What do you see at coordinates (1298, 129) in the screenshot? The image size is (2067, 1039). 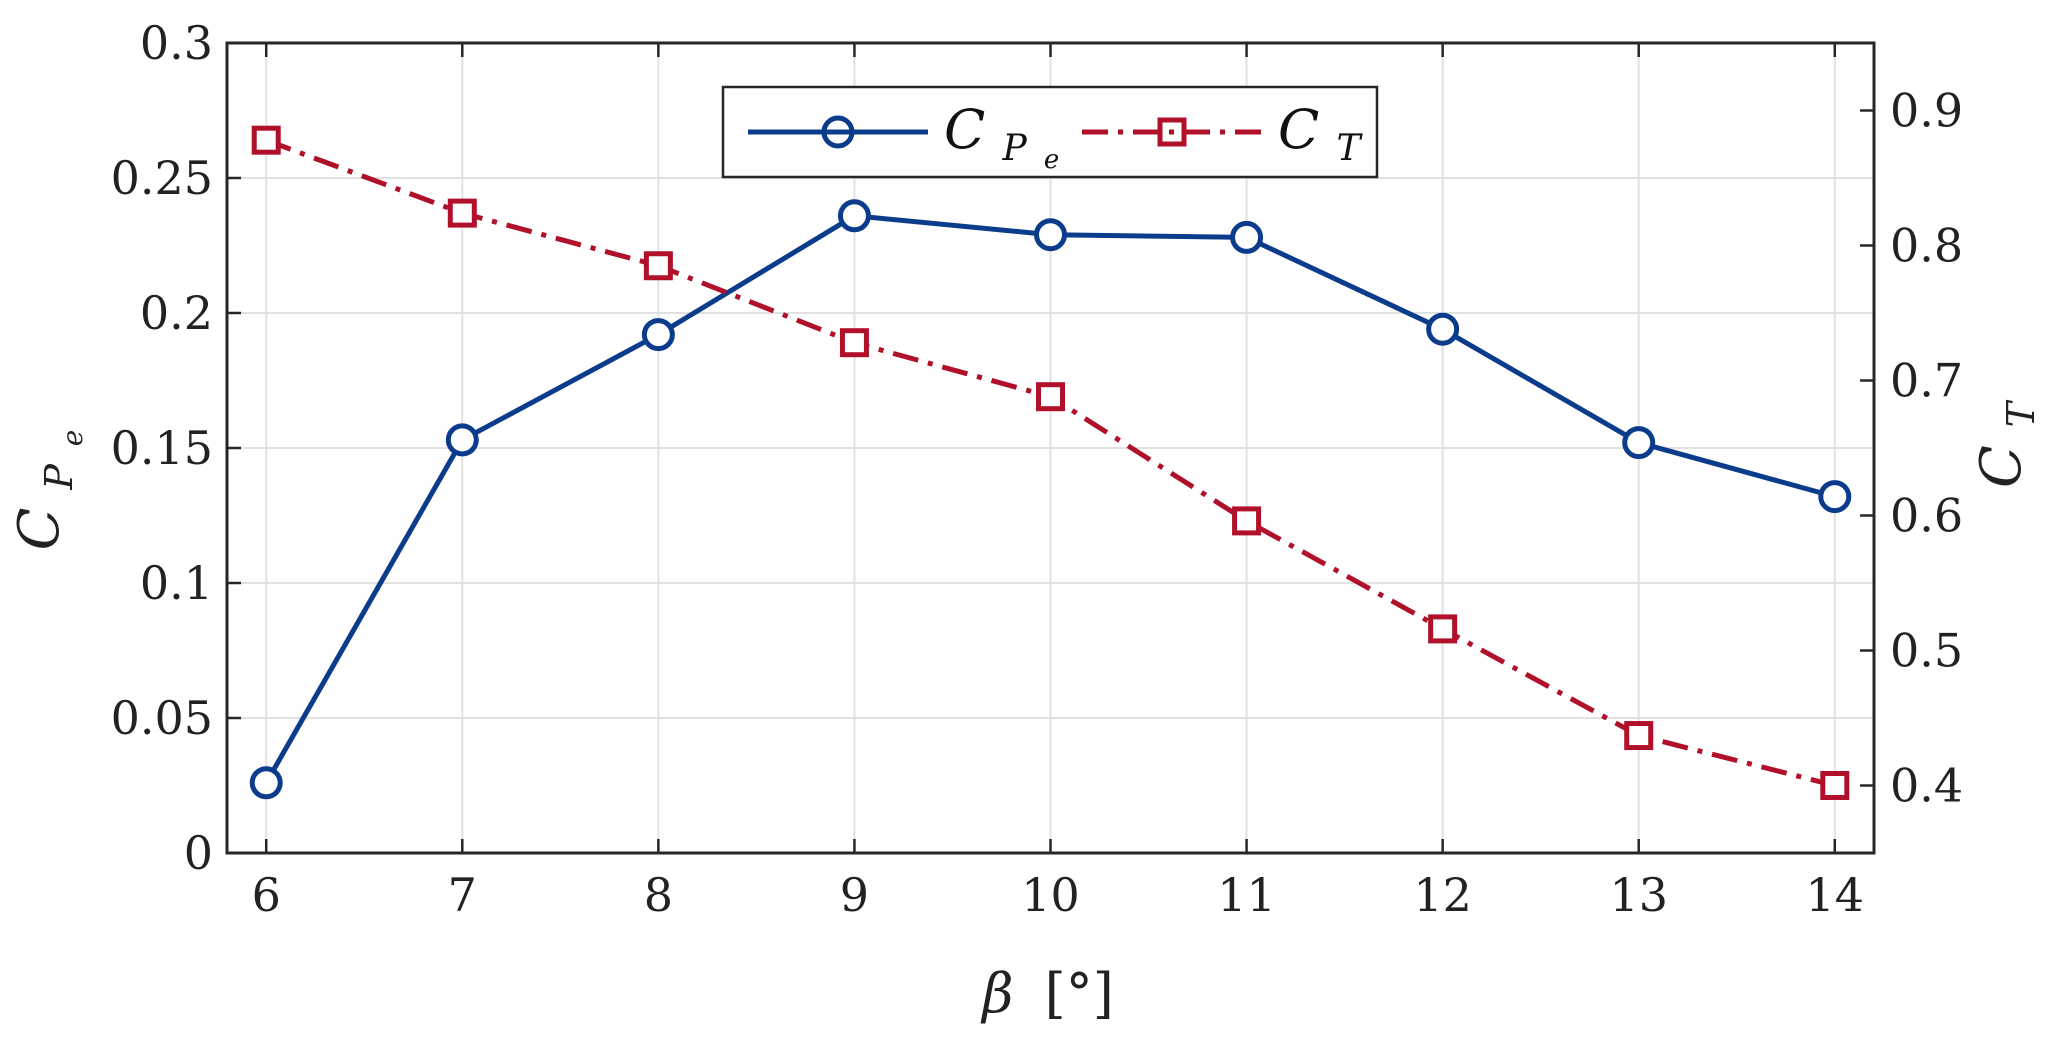 I see `legend-ct-main: C` at bounding box center [1298, 129].